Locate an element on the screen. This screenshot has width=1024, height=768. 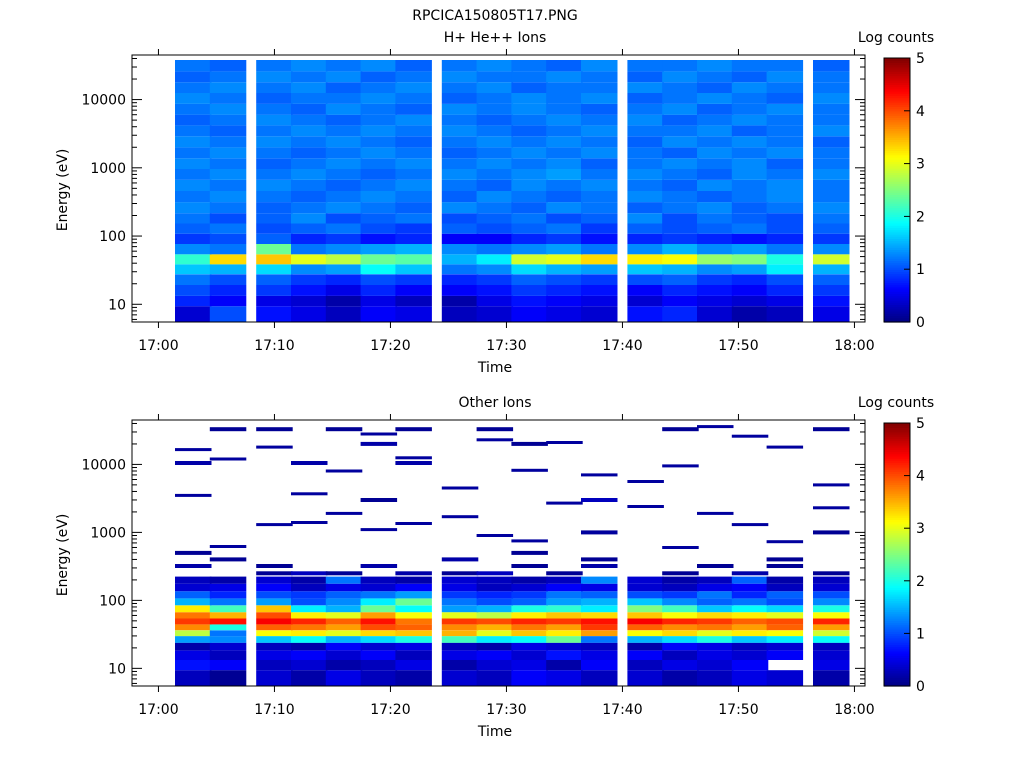
y-tick-label: 10 is located at coordinates (117, 305).